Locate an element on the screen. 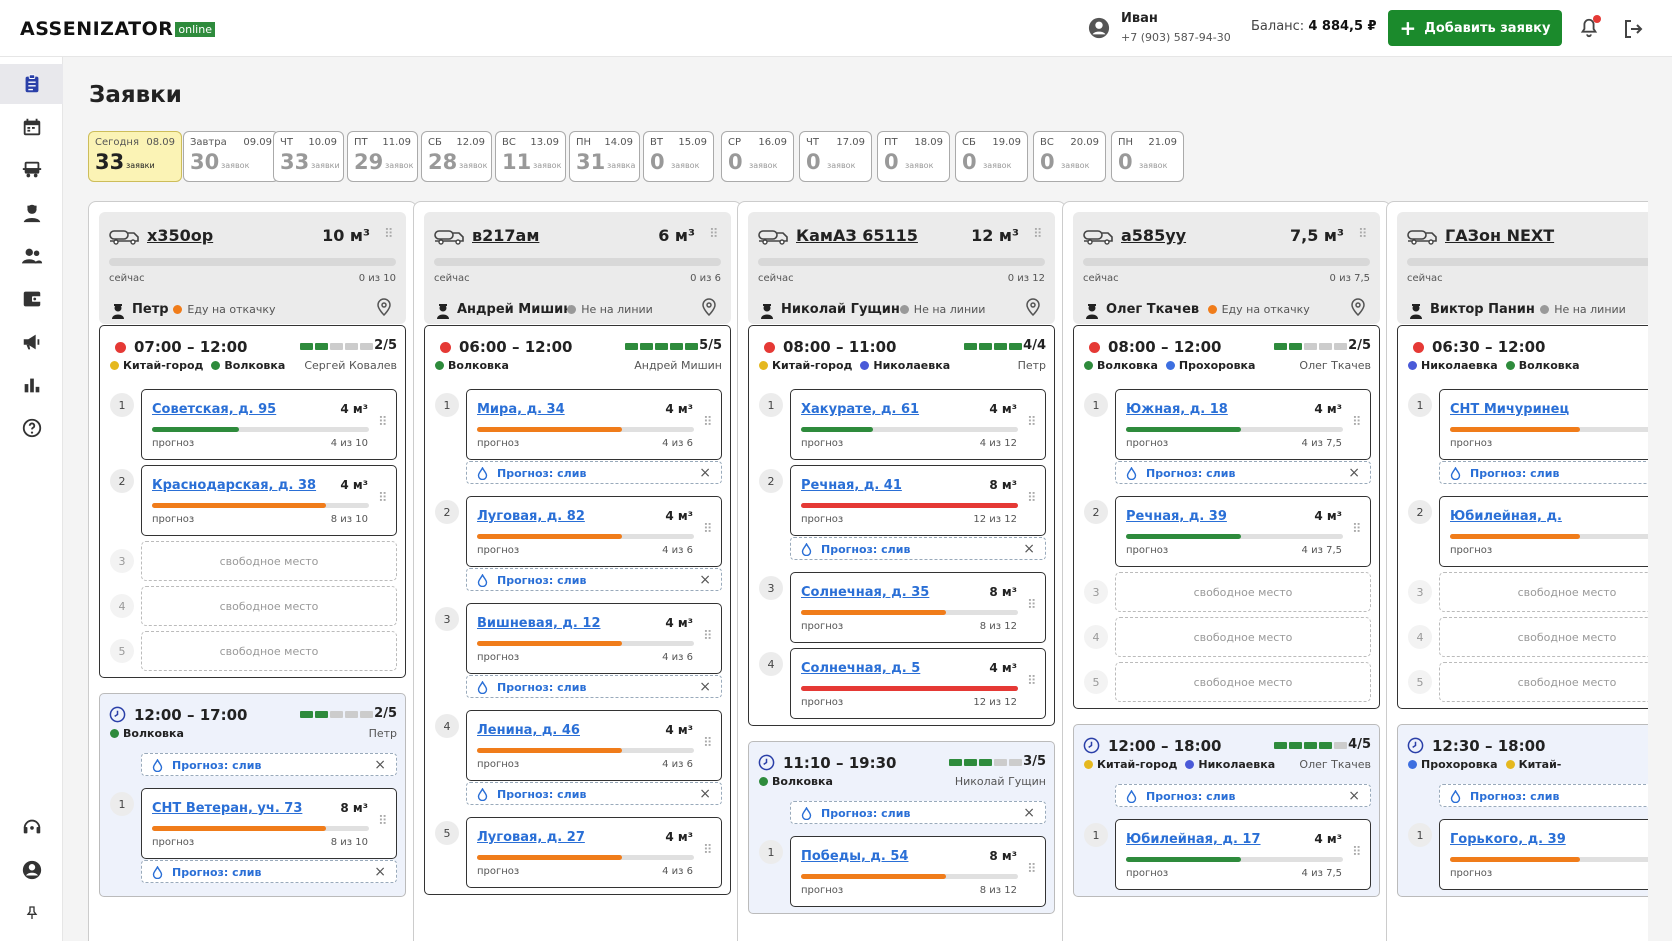 This screenshot has height=941, width=1672. stop-address-link: Речная, д. 39 is located at coordinates (1176, 516).